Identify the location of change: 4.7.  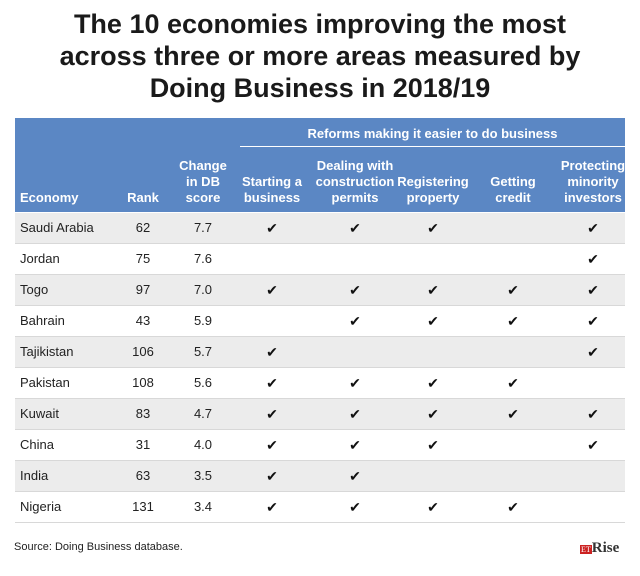
(203, 413).